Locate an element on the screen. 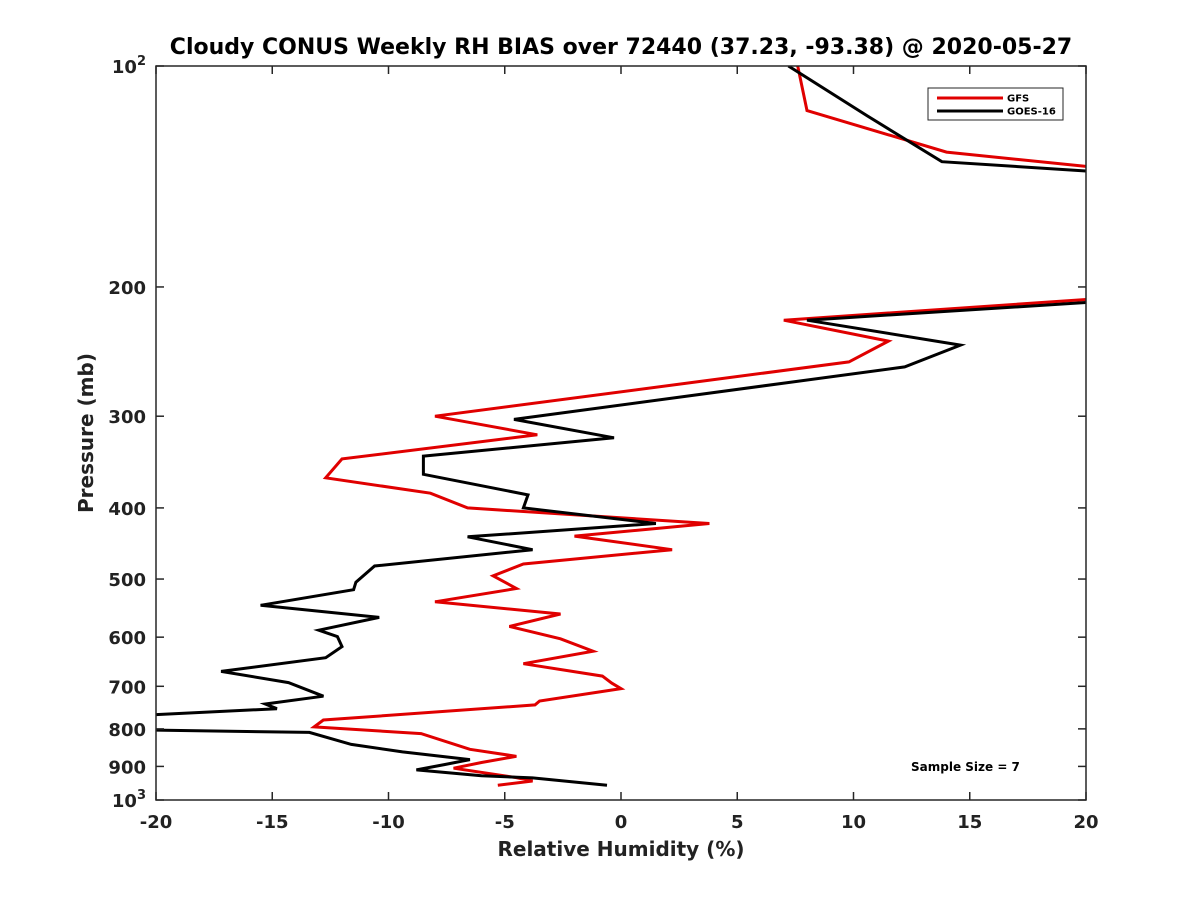 Image resolution: width=1200 pixels, height=900 pixels. y-tick-label: 500 is located at coordinates (127, 580).